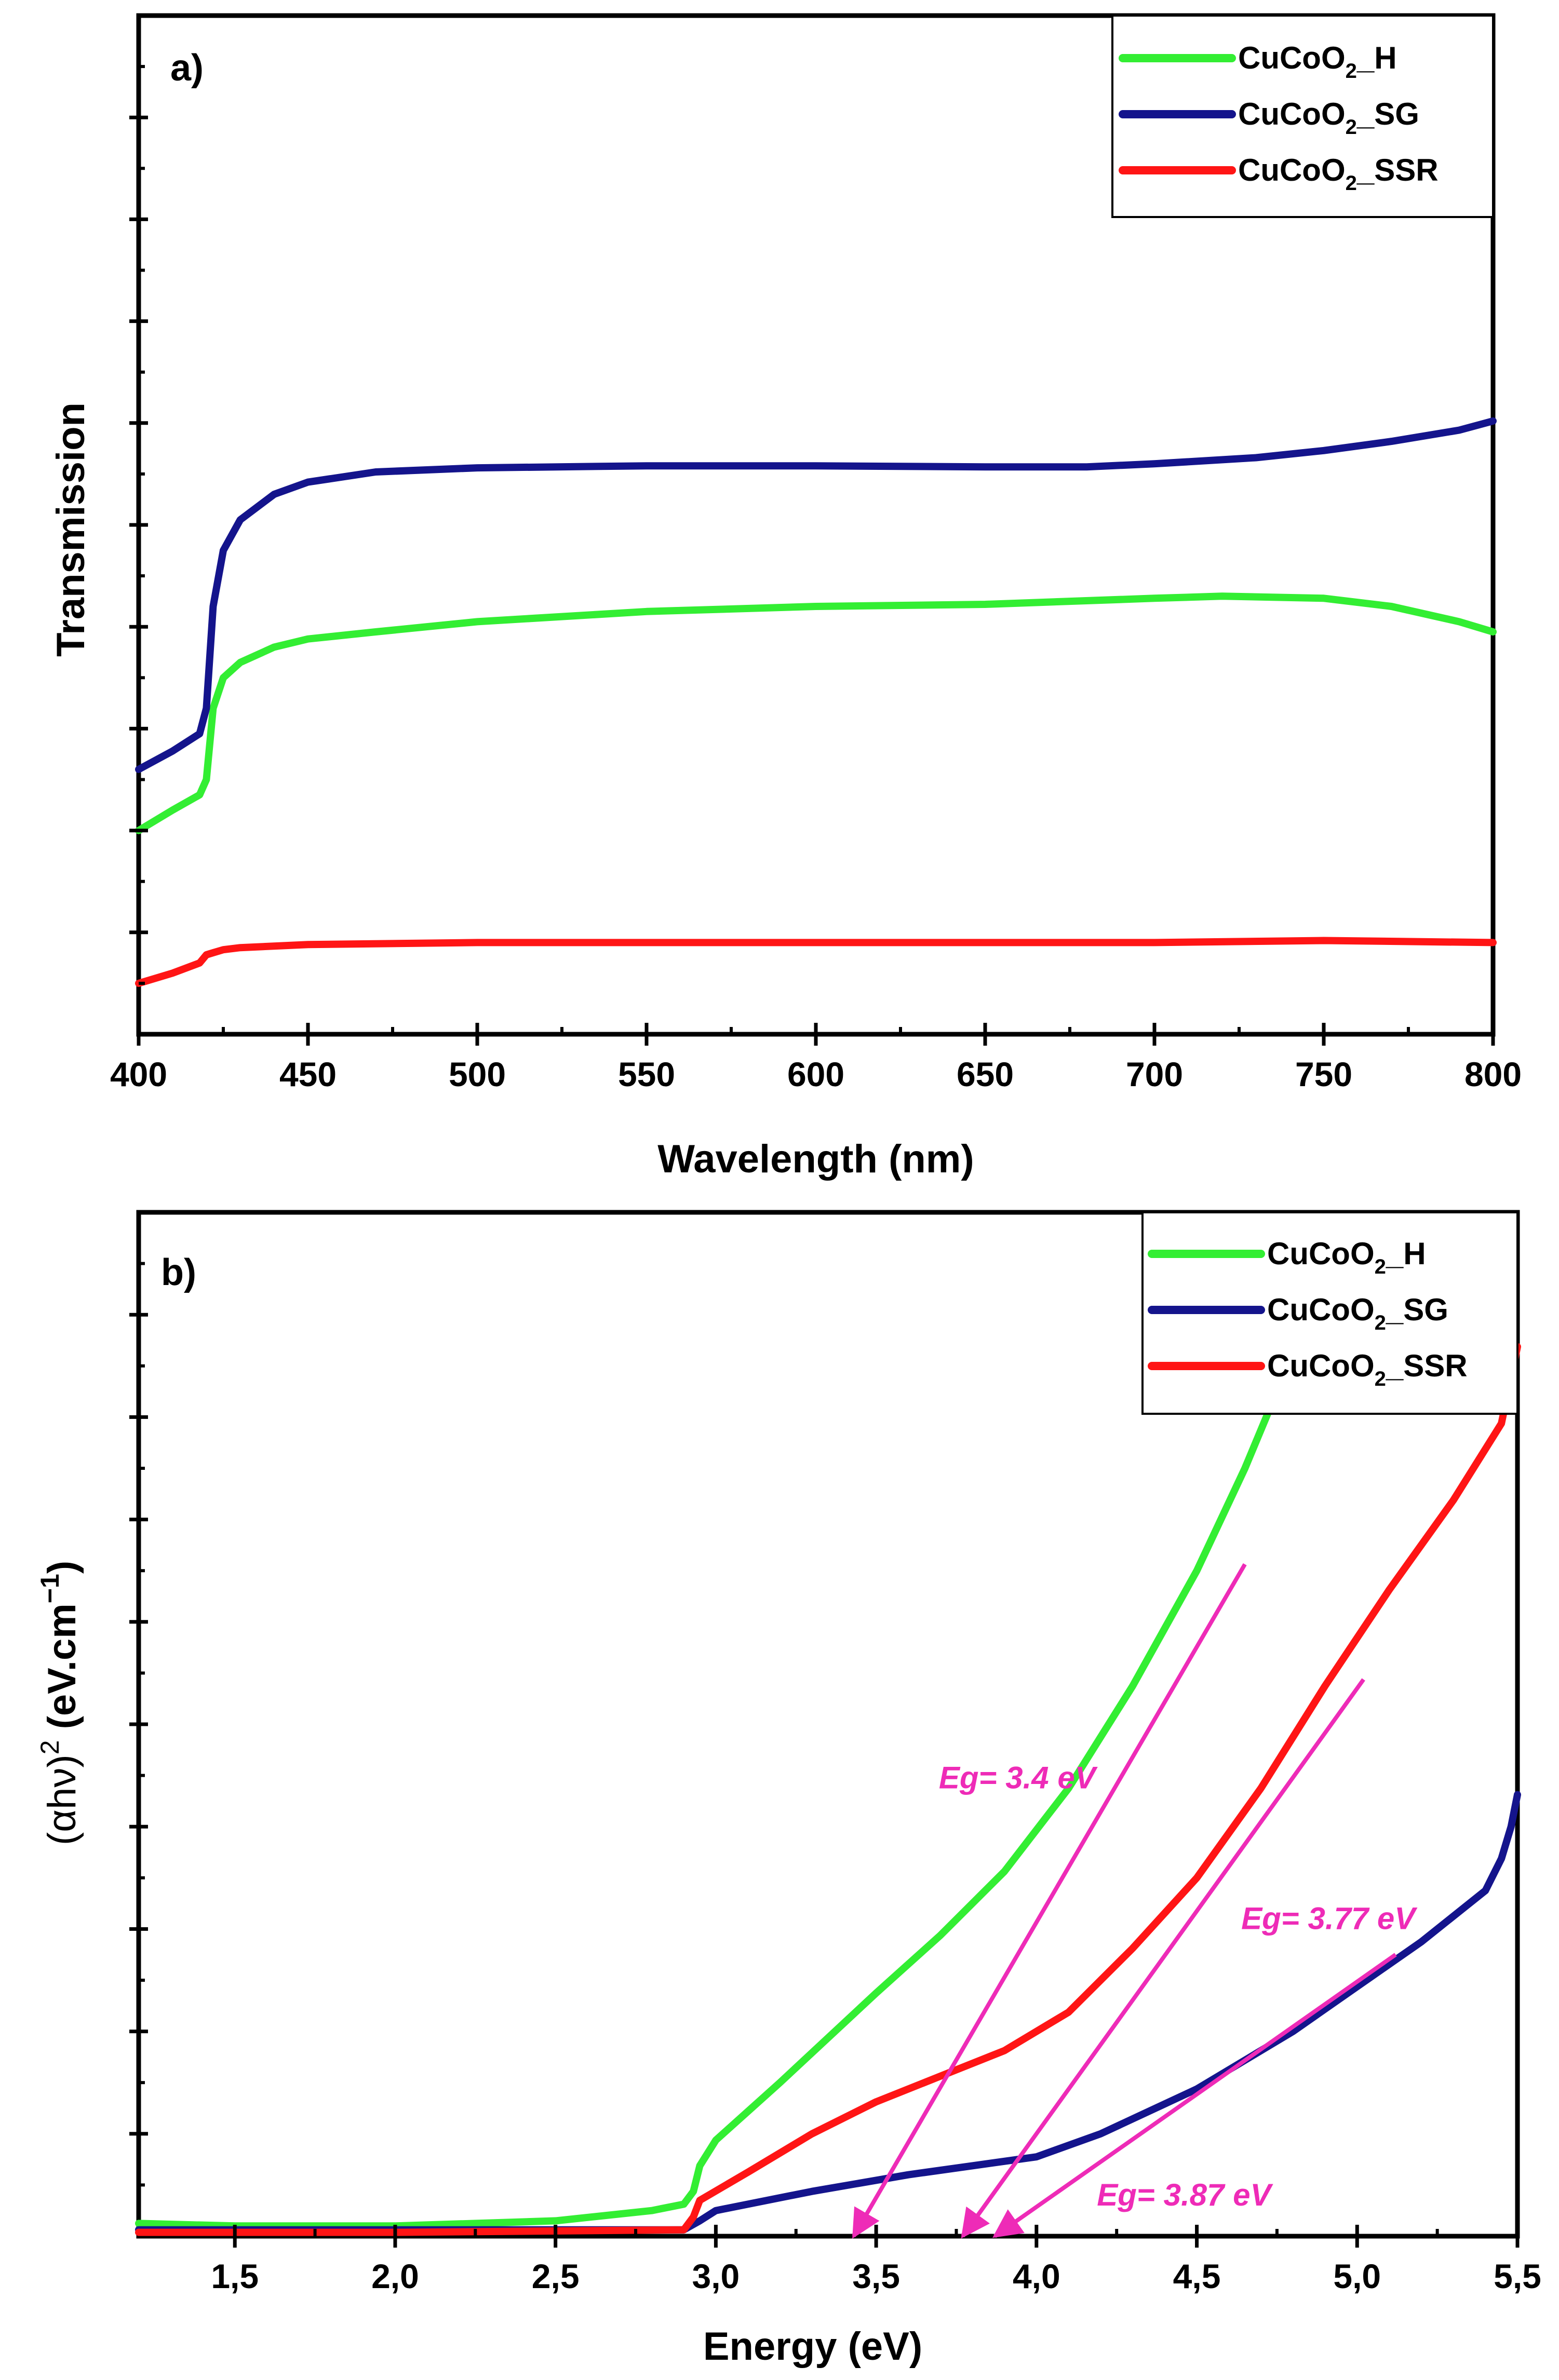 Image resolution: width=1559 pixels, height=2380 pixels. Describe the element at coordinates (1194, 2096) in the screenshot. I see `tangent-arrow-sg` at that location.